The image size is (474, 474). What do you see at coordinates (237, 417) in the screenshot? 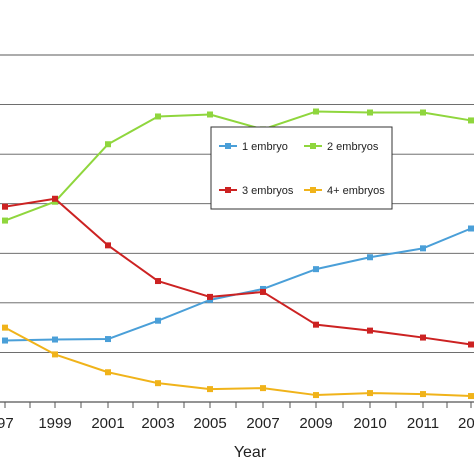
I see `x-axis-ticks: 97 1999 2001 2003 2005 2007 2009 2010 2011 20` at bounding box center [237, 417].